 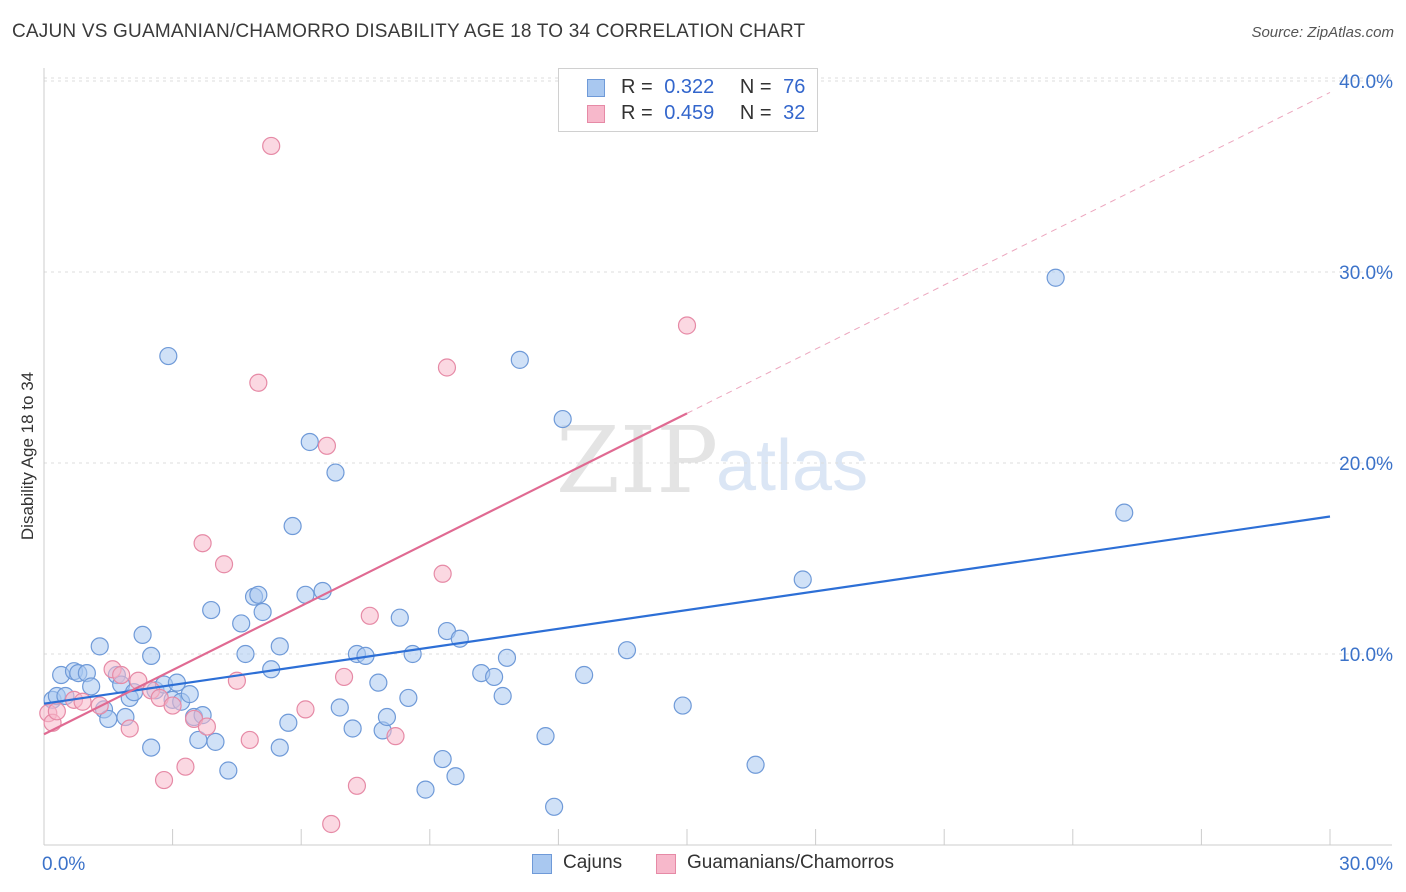 I want to click on legend: R = 0.322 N = 76 R = 0.459 N = 32, so click(x=688, y=100).